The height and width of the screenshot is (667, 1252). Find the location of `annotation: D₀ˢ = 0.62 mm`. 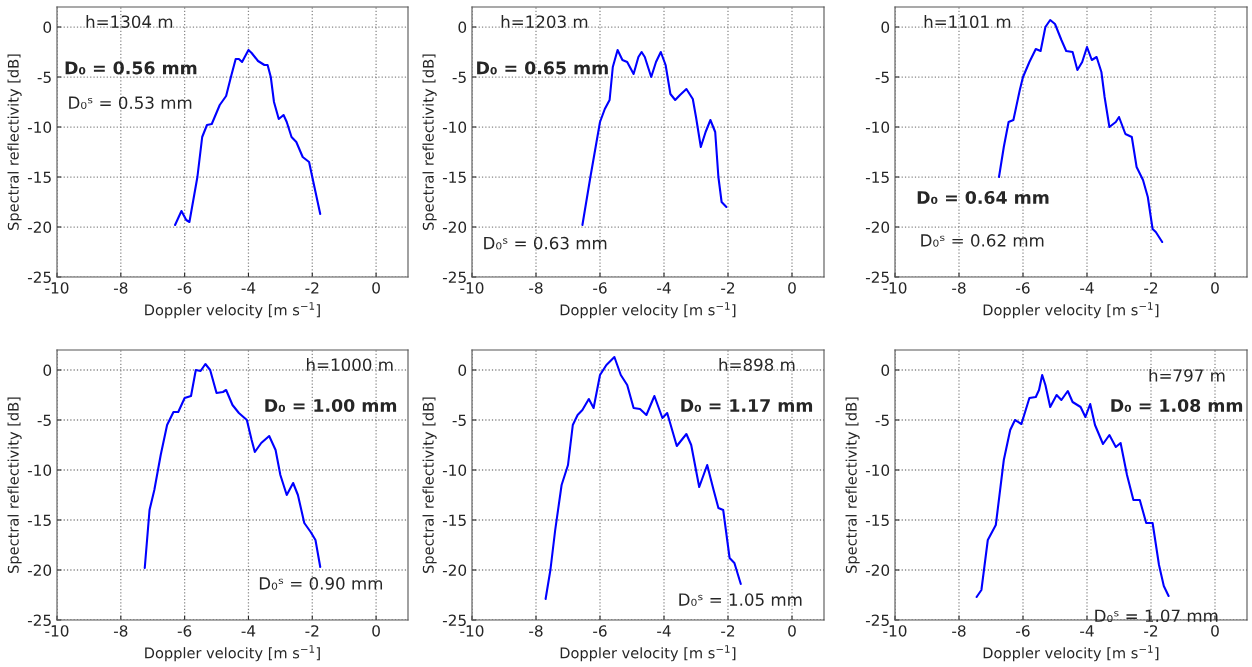

annotation: D₀ˢ = 0.62 mm is located at coordinates (982, 240).